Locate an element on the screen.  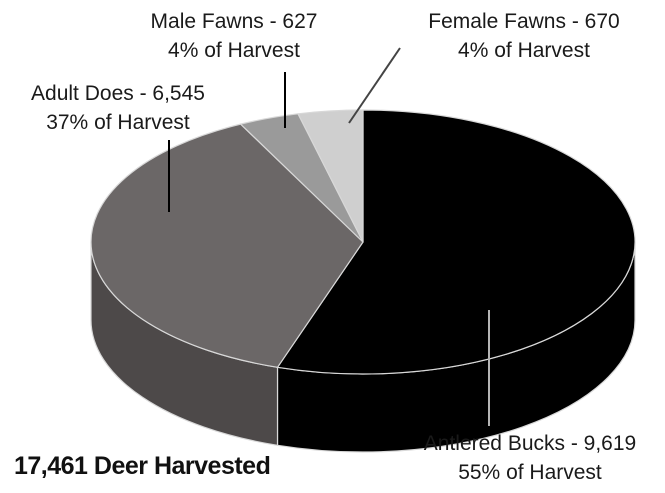
slice-label-male-fawns: Male Fawns - 627 is located at coordinates (234, 21).